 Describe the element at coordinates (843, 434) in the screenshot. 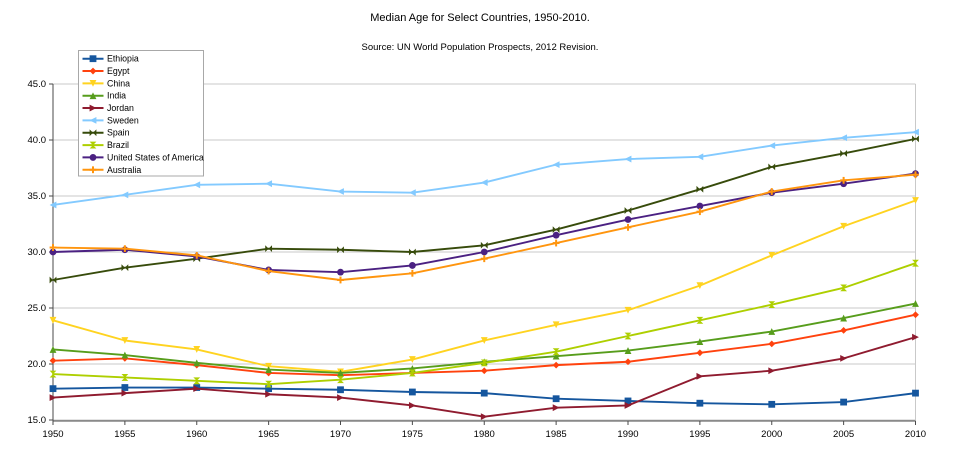

I see `x-axis-label: 2005` at that location.